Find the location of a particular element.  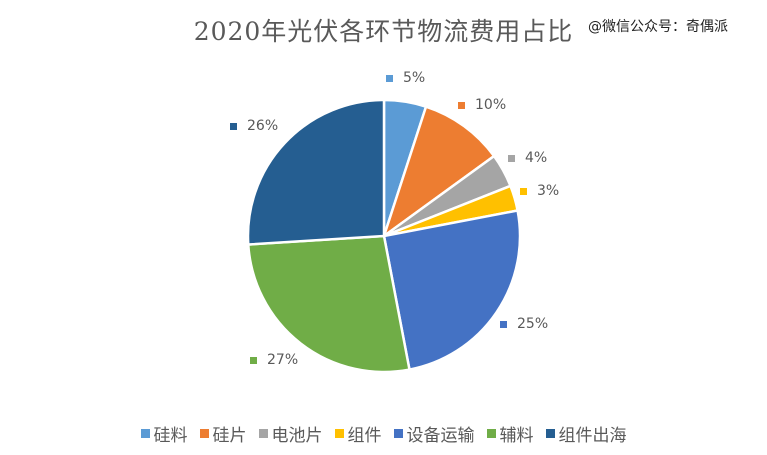

data-label: 3% is located at coordinates (539, 191).